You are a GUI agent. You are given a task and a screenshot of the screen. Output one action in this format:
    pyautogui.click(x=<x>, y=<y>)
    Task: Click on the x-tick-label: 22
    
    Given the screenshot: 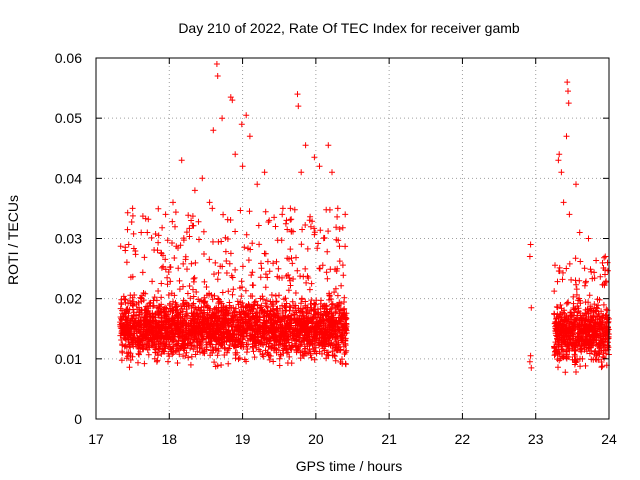 What is the action you would take?
    pyautogui.click(x=463, y=439)
    